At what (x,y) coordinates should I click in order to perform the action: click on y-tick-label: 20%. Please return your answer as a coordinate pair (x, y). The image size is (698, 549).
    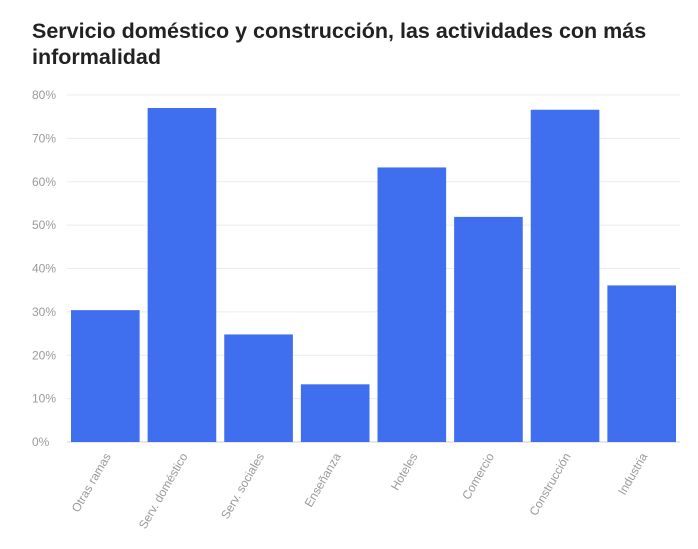
    Looking at the image, I should click on (44, 355).